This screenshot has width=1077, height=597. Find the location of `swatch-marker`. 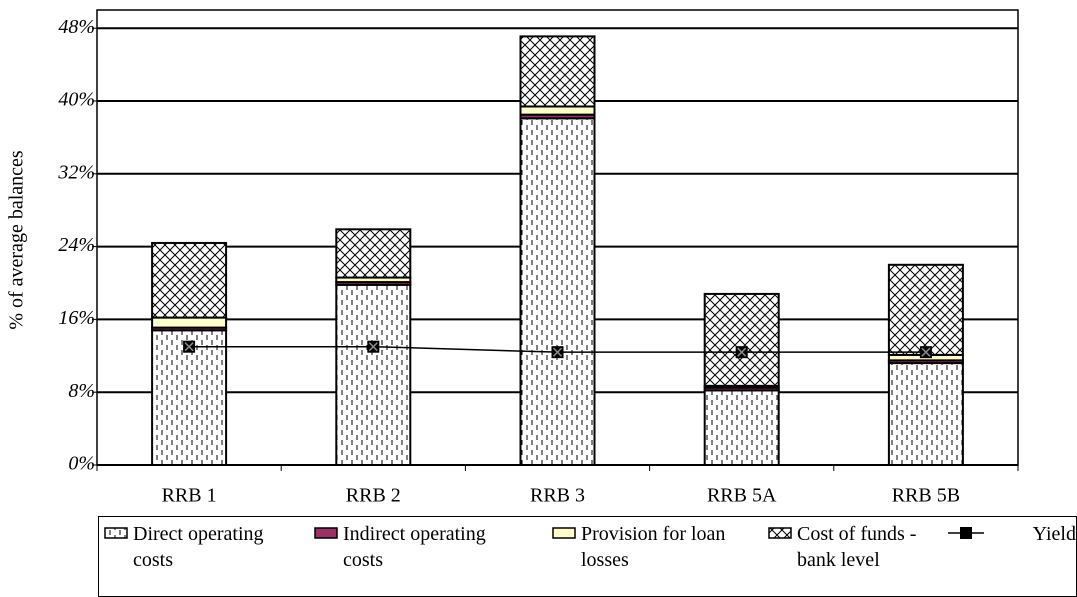

swatch-marker is located at coordinates (966, 533).